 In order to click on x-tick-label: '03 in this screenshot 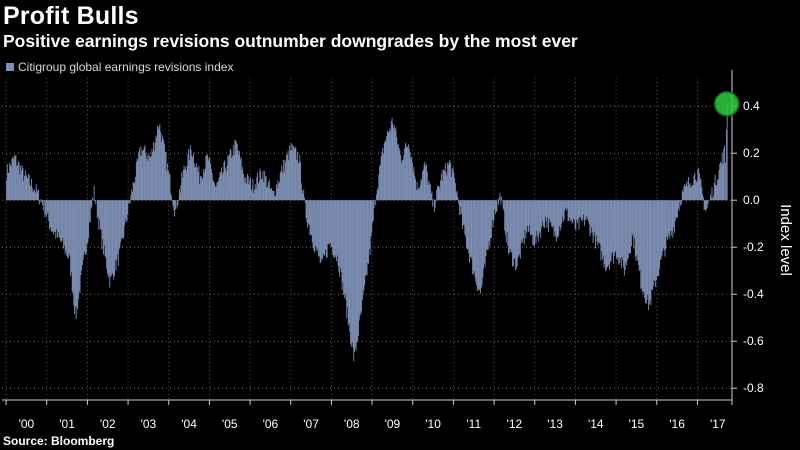, I will do `click(149, 424)`.